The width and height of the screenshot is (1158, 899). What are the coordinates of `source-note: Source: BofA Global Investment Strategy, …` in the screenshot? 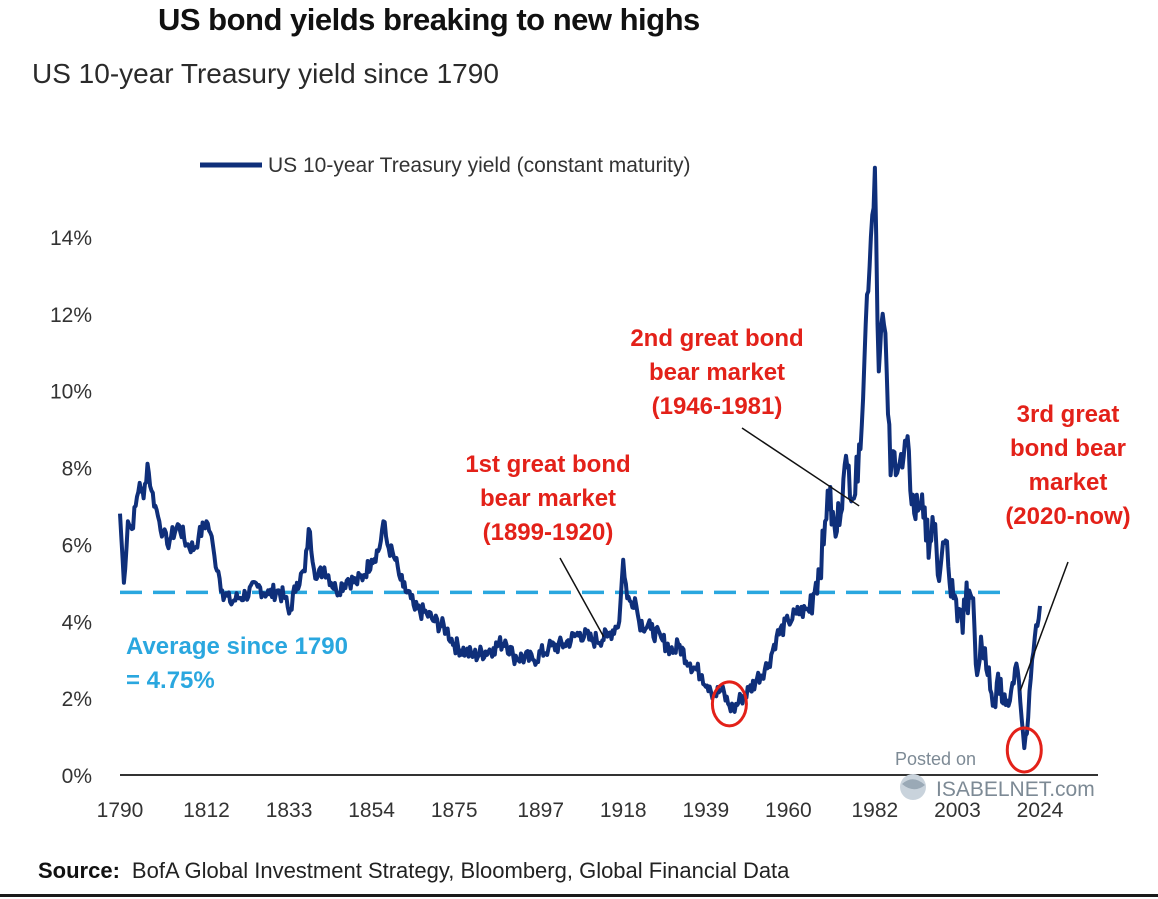 It's located at (413, 871).